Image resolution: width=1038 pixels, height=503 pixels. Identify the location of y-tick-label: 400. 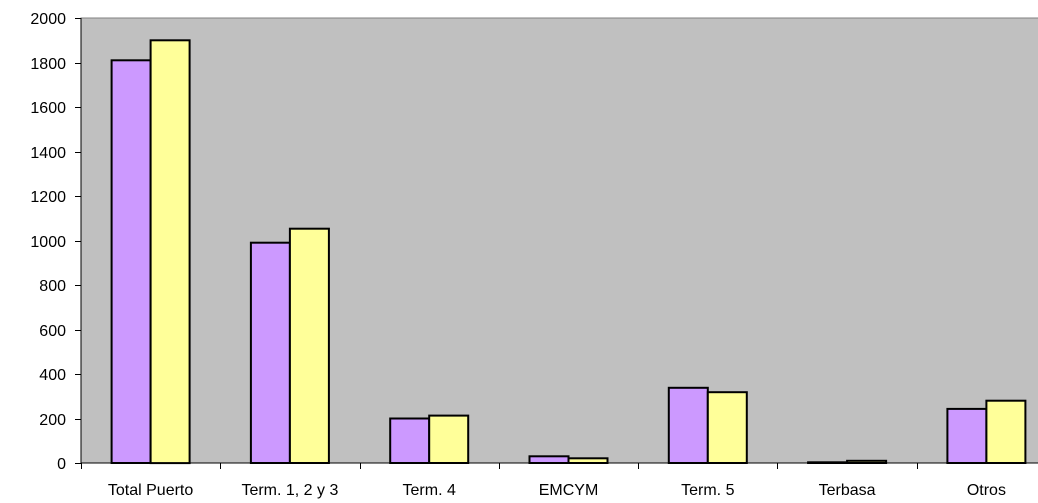
(52, 375).